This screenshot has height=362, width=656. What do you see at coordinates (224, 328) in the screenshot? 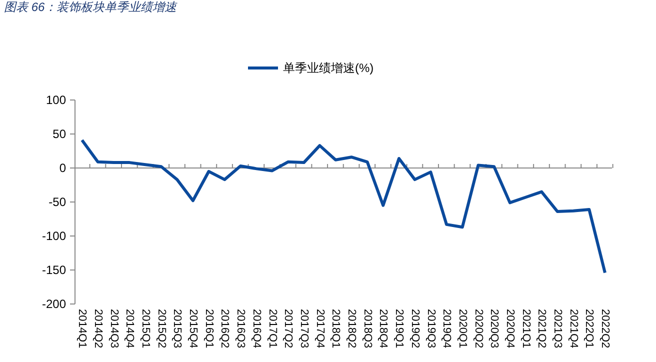
I see `x-tick-label: 2016Q2` at bounding box center [224, 328].